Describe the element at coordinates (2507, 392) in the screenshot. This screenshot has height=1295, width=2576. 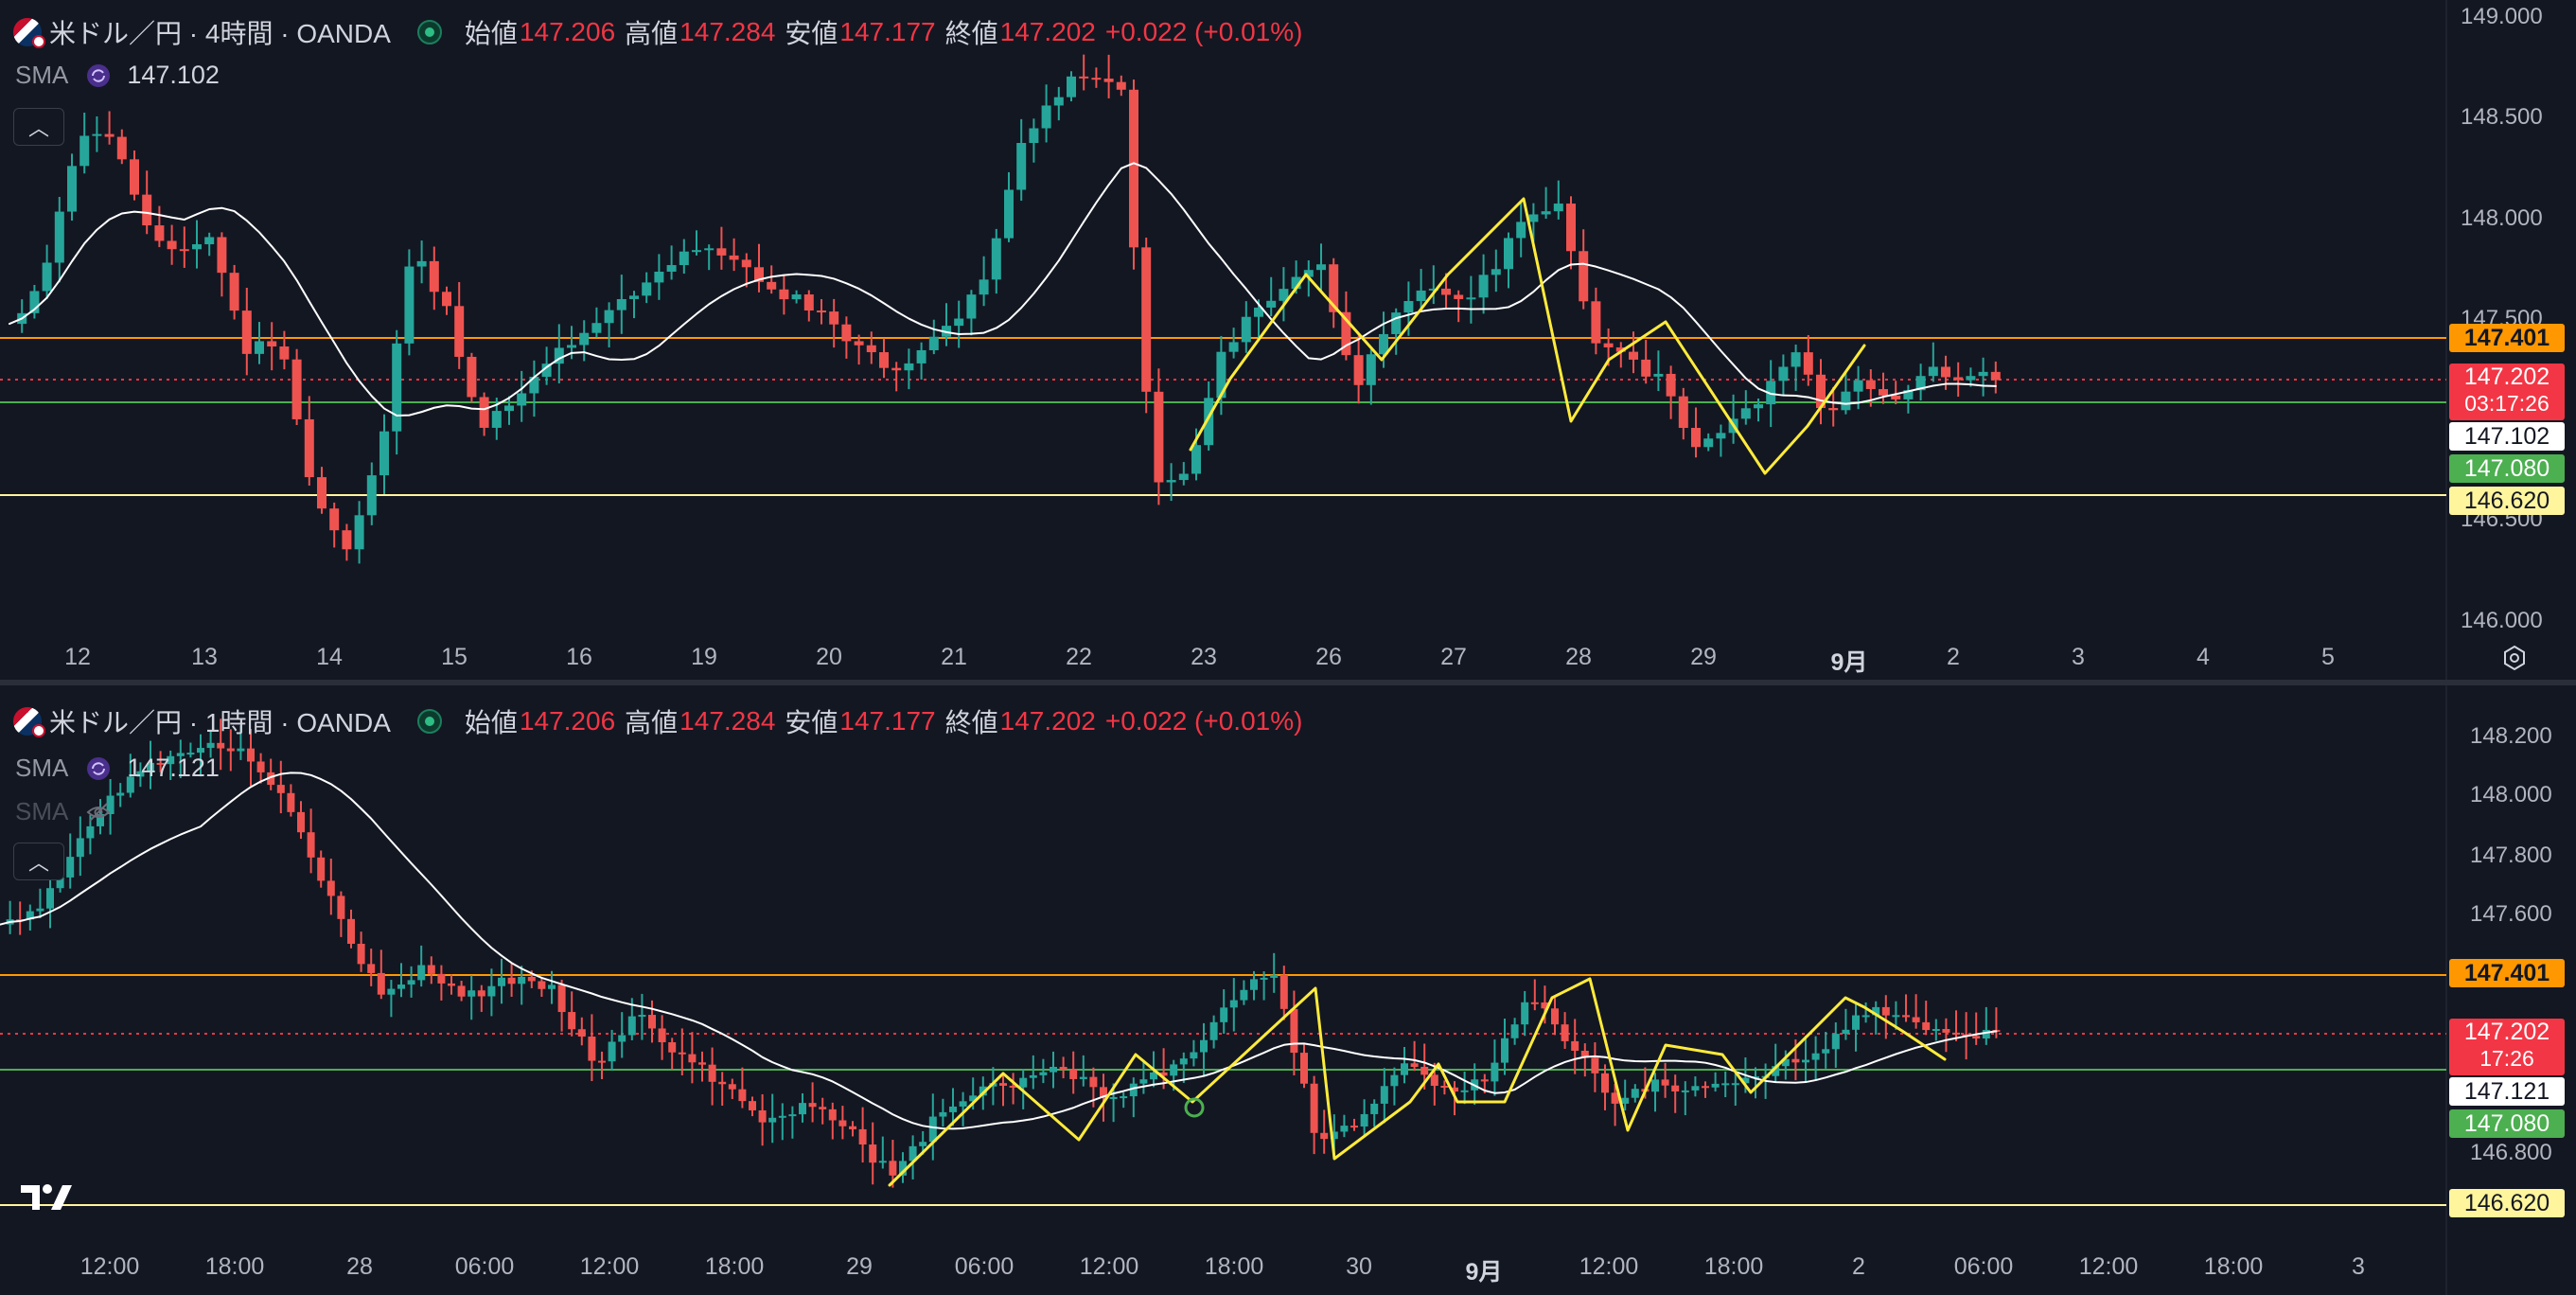
I see `last-price-tag: 147.202 03:17:26` at that location.